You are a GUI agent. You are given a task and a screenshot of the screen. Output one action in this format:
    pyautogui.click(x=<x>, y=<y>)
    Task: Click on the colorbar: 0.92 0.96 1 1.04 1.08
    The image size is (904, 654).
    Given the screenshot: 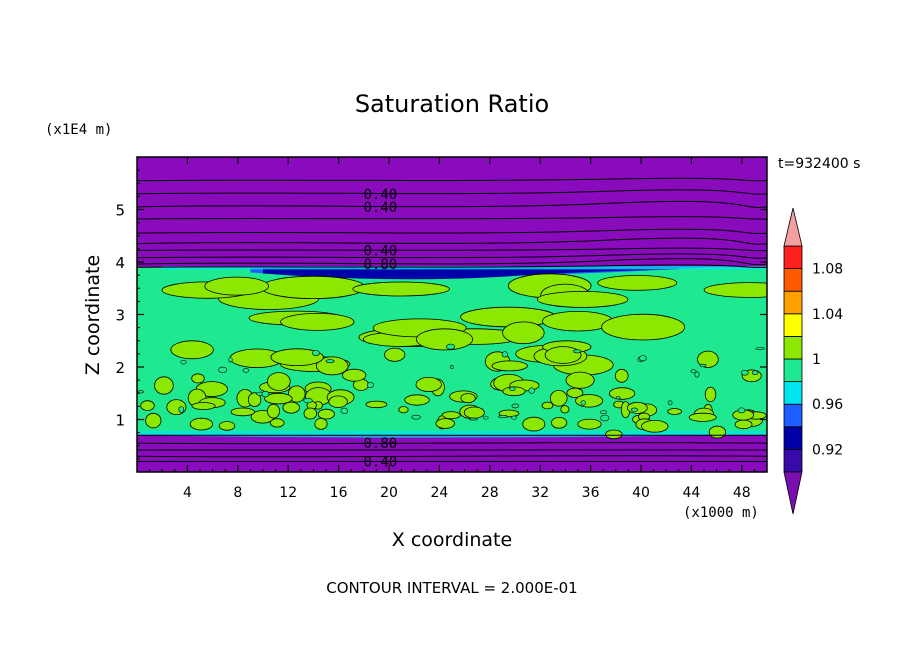 What is the action you would take?
    pyautogui.click(x=813, y=361)
    